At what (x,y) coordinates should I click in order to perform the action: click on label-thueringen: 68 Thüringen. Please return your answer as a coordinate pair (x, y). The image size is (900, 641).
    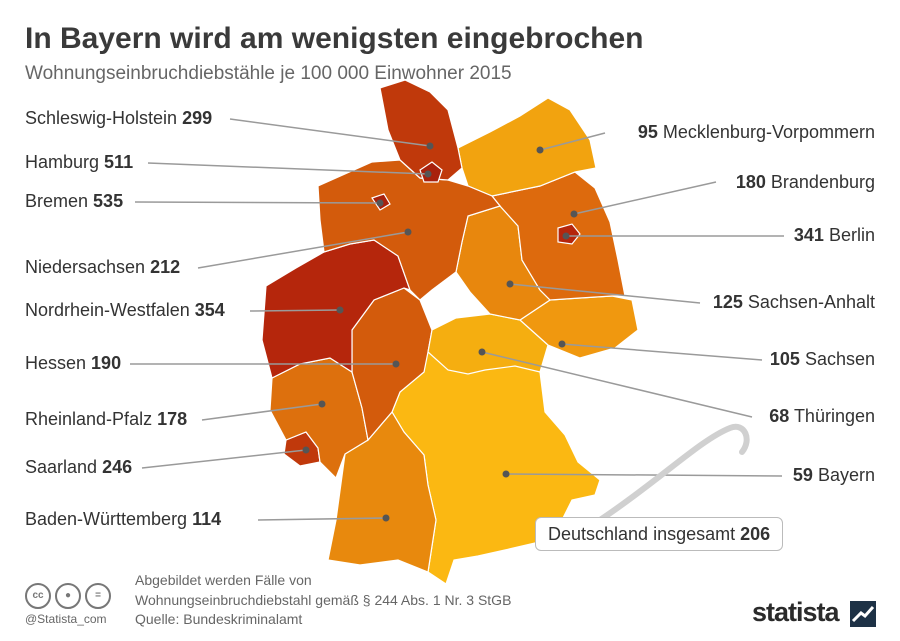
    Looking at the image, I should click on (822, 416).